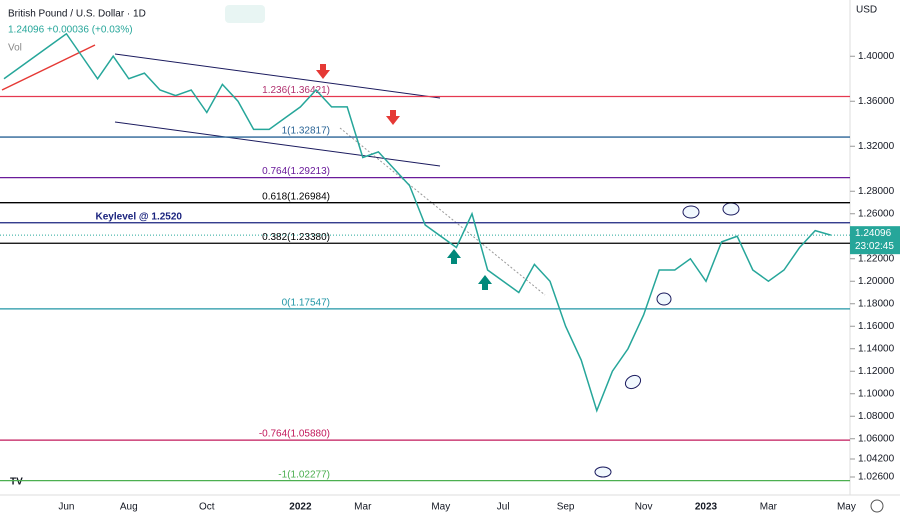 The image size is (900, 518). I want to click on x-tick-label: Sep, so click(566, 507).